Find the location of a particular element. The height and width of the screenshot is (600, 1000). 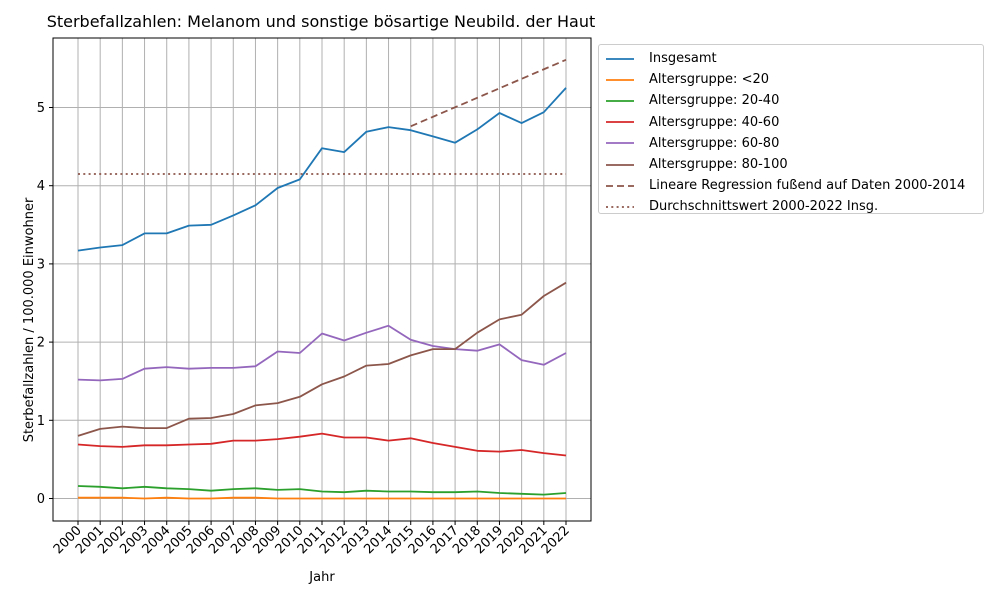

legend-item: Altersgruppe: 40-60 is located at coordinates (794, 122).